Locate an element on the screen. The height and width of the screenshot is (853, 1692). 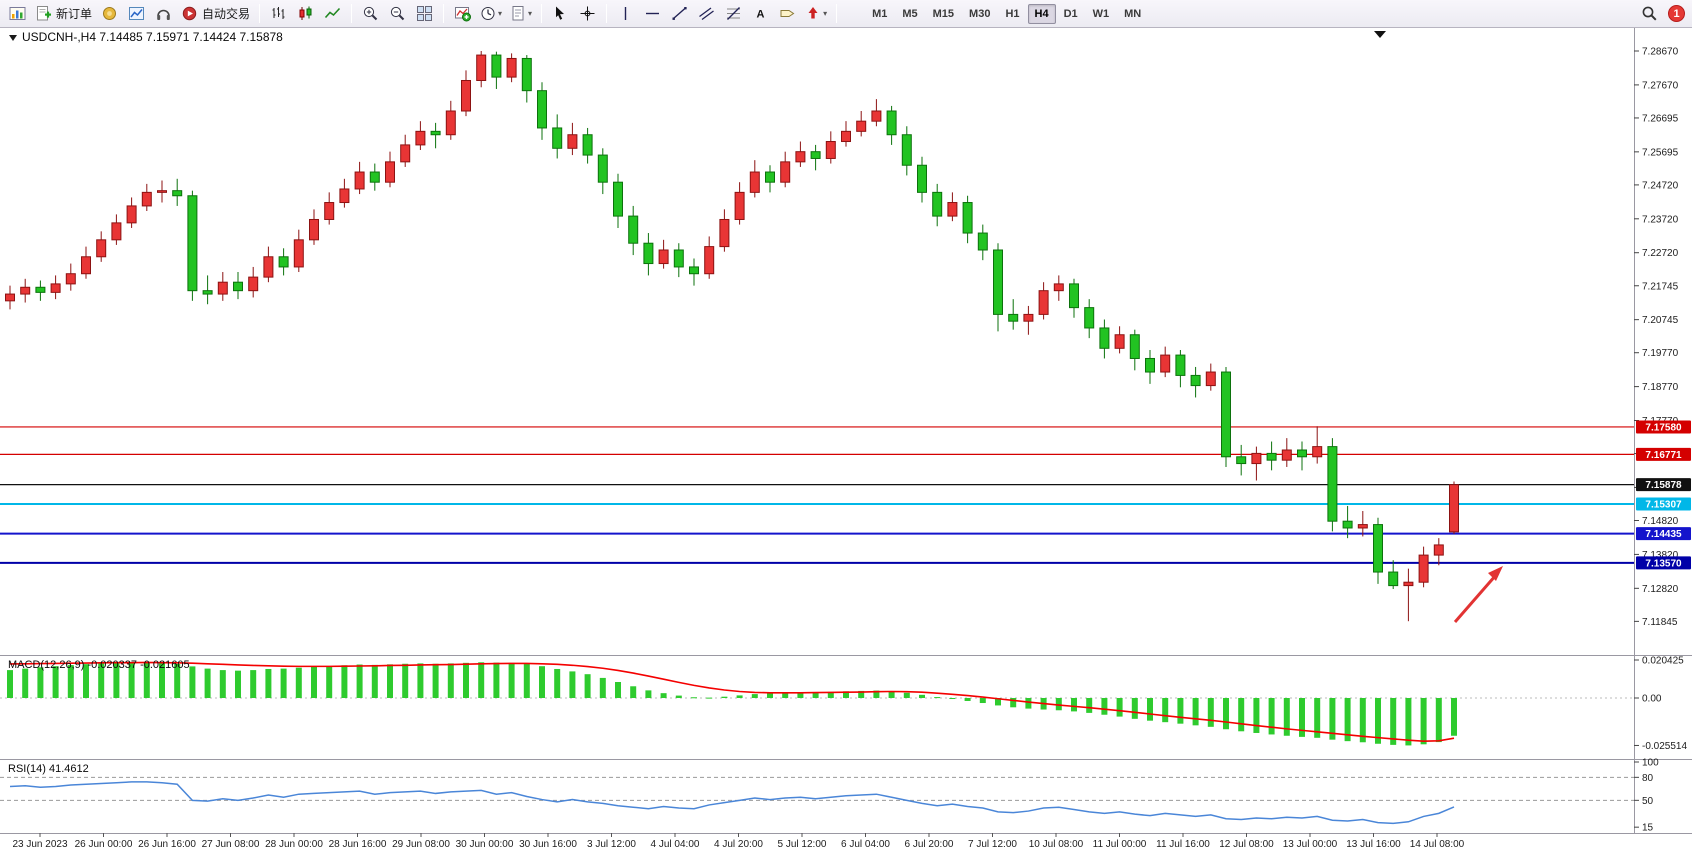
timeframe-button-m15: M15 is located at coordinates (943, 13).